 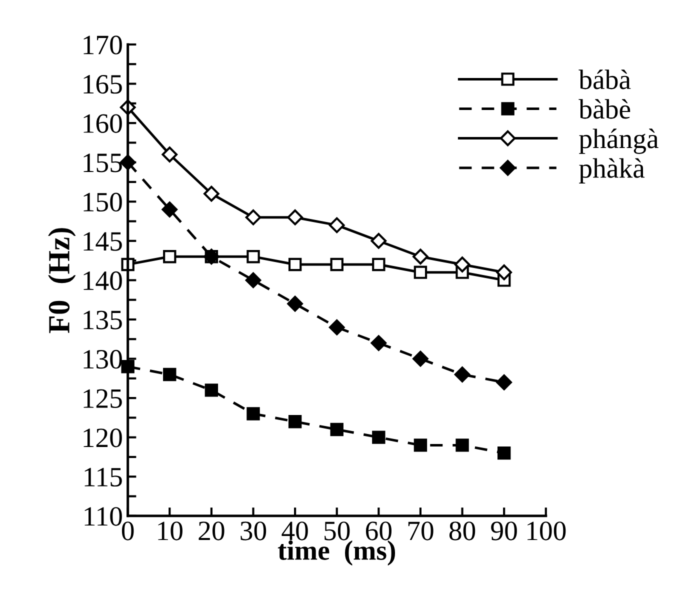 What do you see at coordinates (103, 359) in the screenshot?
I see `y-tick-label: 130` at bounding box center [103, 359].